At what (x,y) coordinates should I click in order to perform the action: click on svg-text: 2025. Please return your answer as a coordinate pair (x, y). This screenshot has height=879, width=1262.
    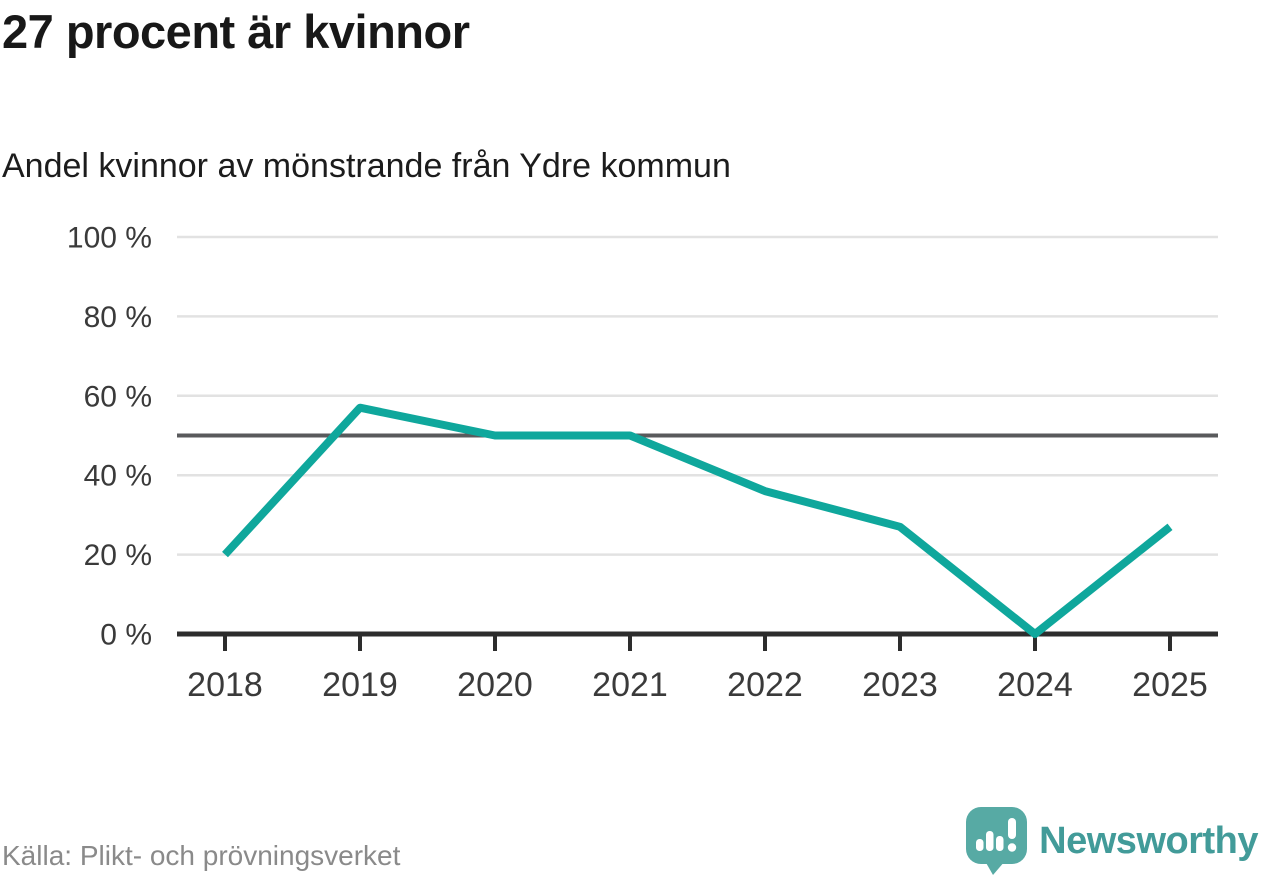
    Looking at the image, I should click on (1170, 685).